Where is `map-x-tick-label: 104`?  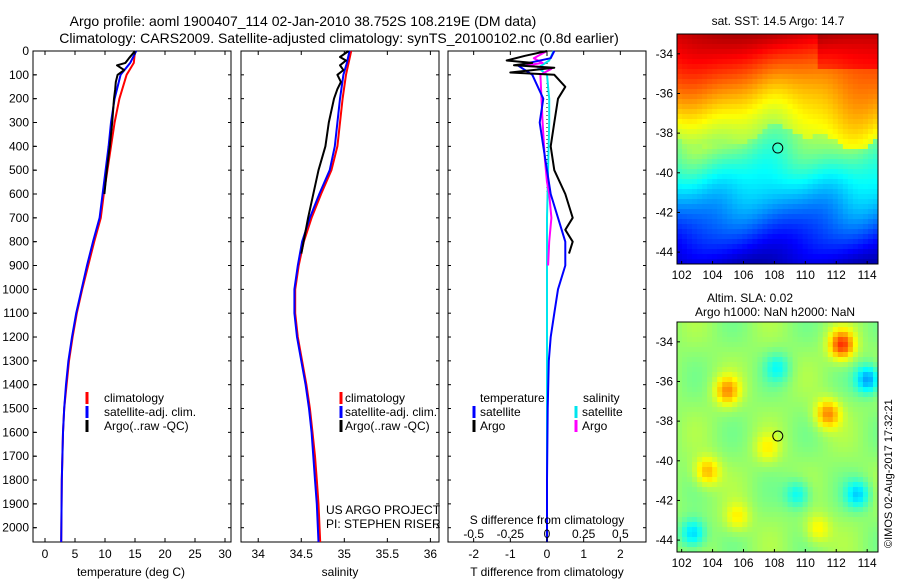
map-x-tick-label: 104 is located at coordinates (713, 275).